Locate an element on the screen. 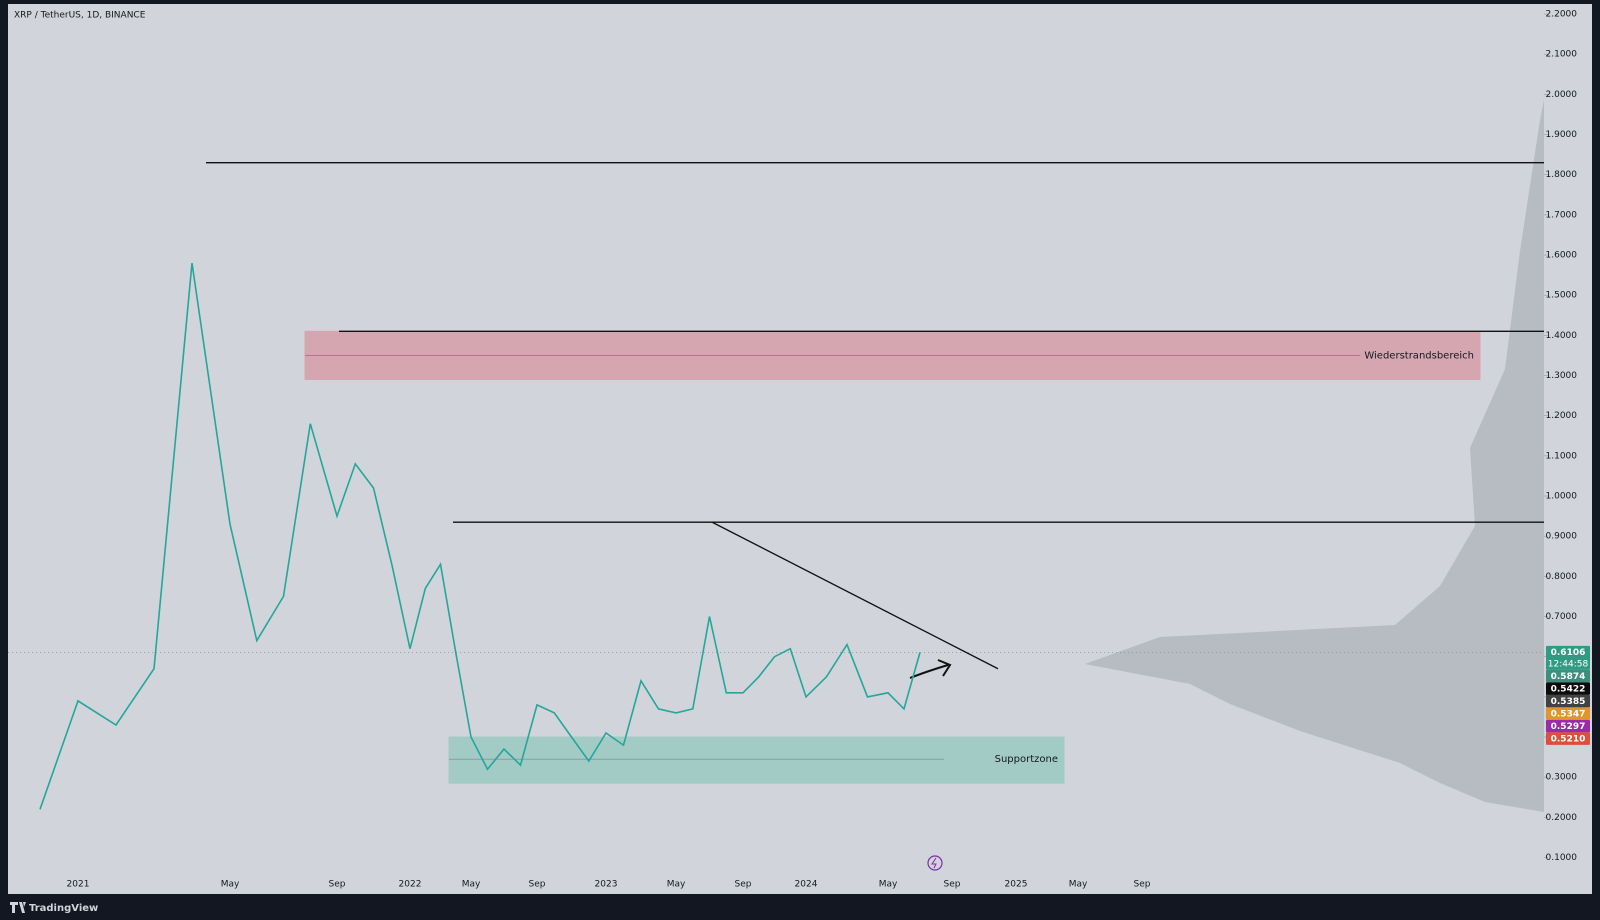  y-tick-label: 1.0000 is located at coordinates (1562, 497).